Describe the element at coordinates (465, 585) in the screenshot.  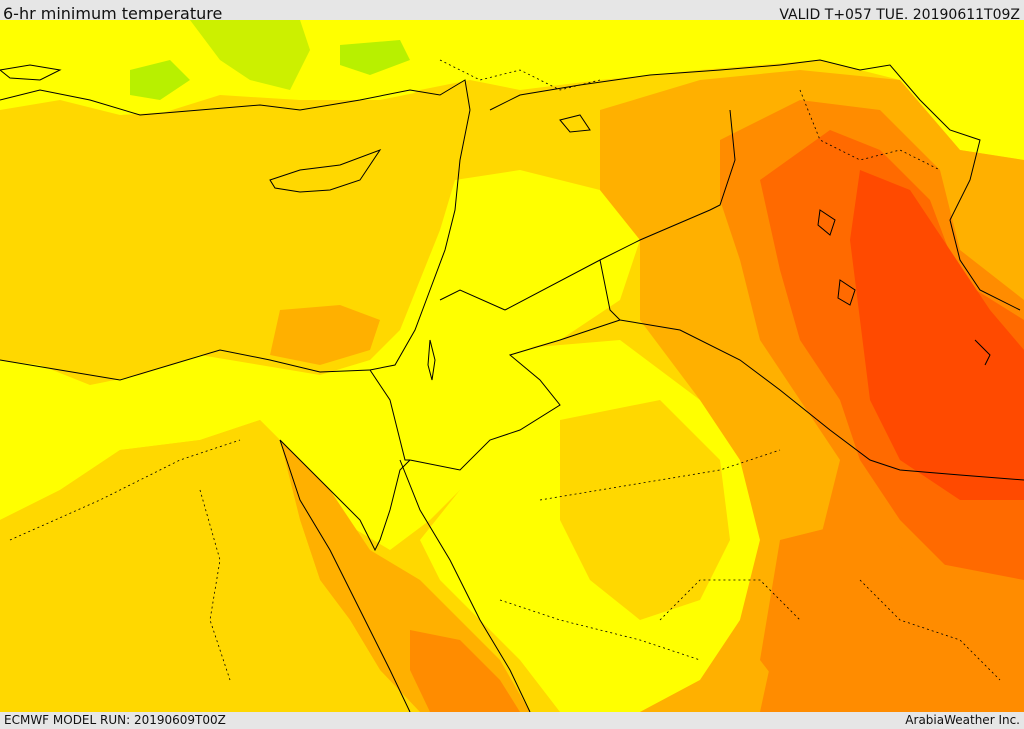
I see `coast-redsea-east` at that location.